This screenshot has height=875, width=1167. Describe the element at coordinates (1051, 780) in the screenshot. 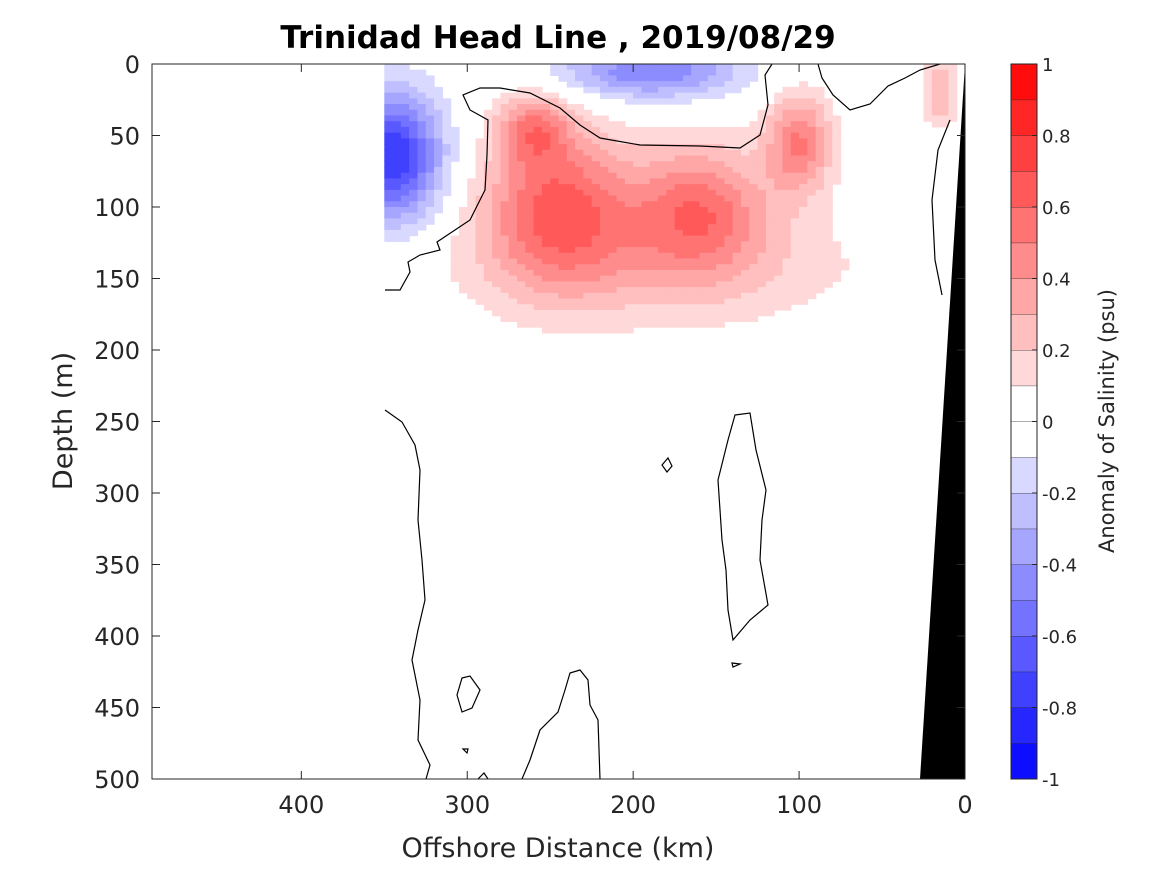

I see `colorbar-tick-label: -1` at that location.